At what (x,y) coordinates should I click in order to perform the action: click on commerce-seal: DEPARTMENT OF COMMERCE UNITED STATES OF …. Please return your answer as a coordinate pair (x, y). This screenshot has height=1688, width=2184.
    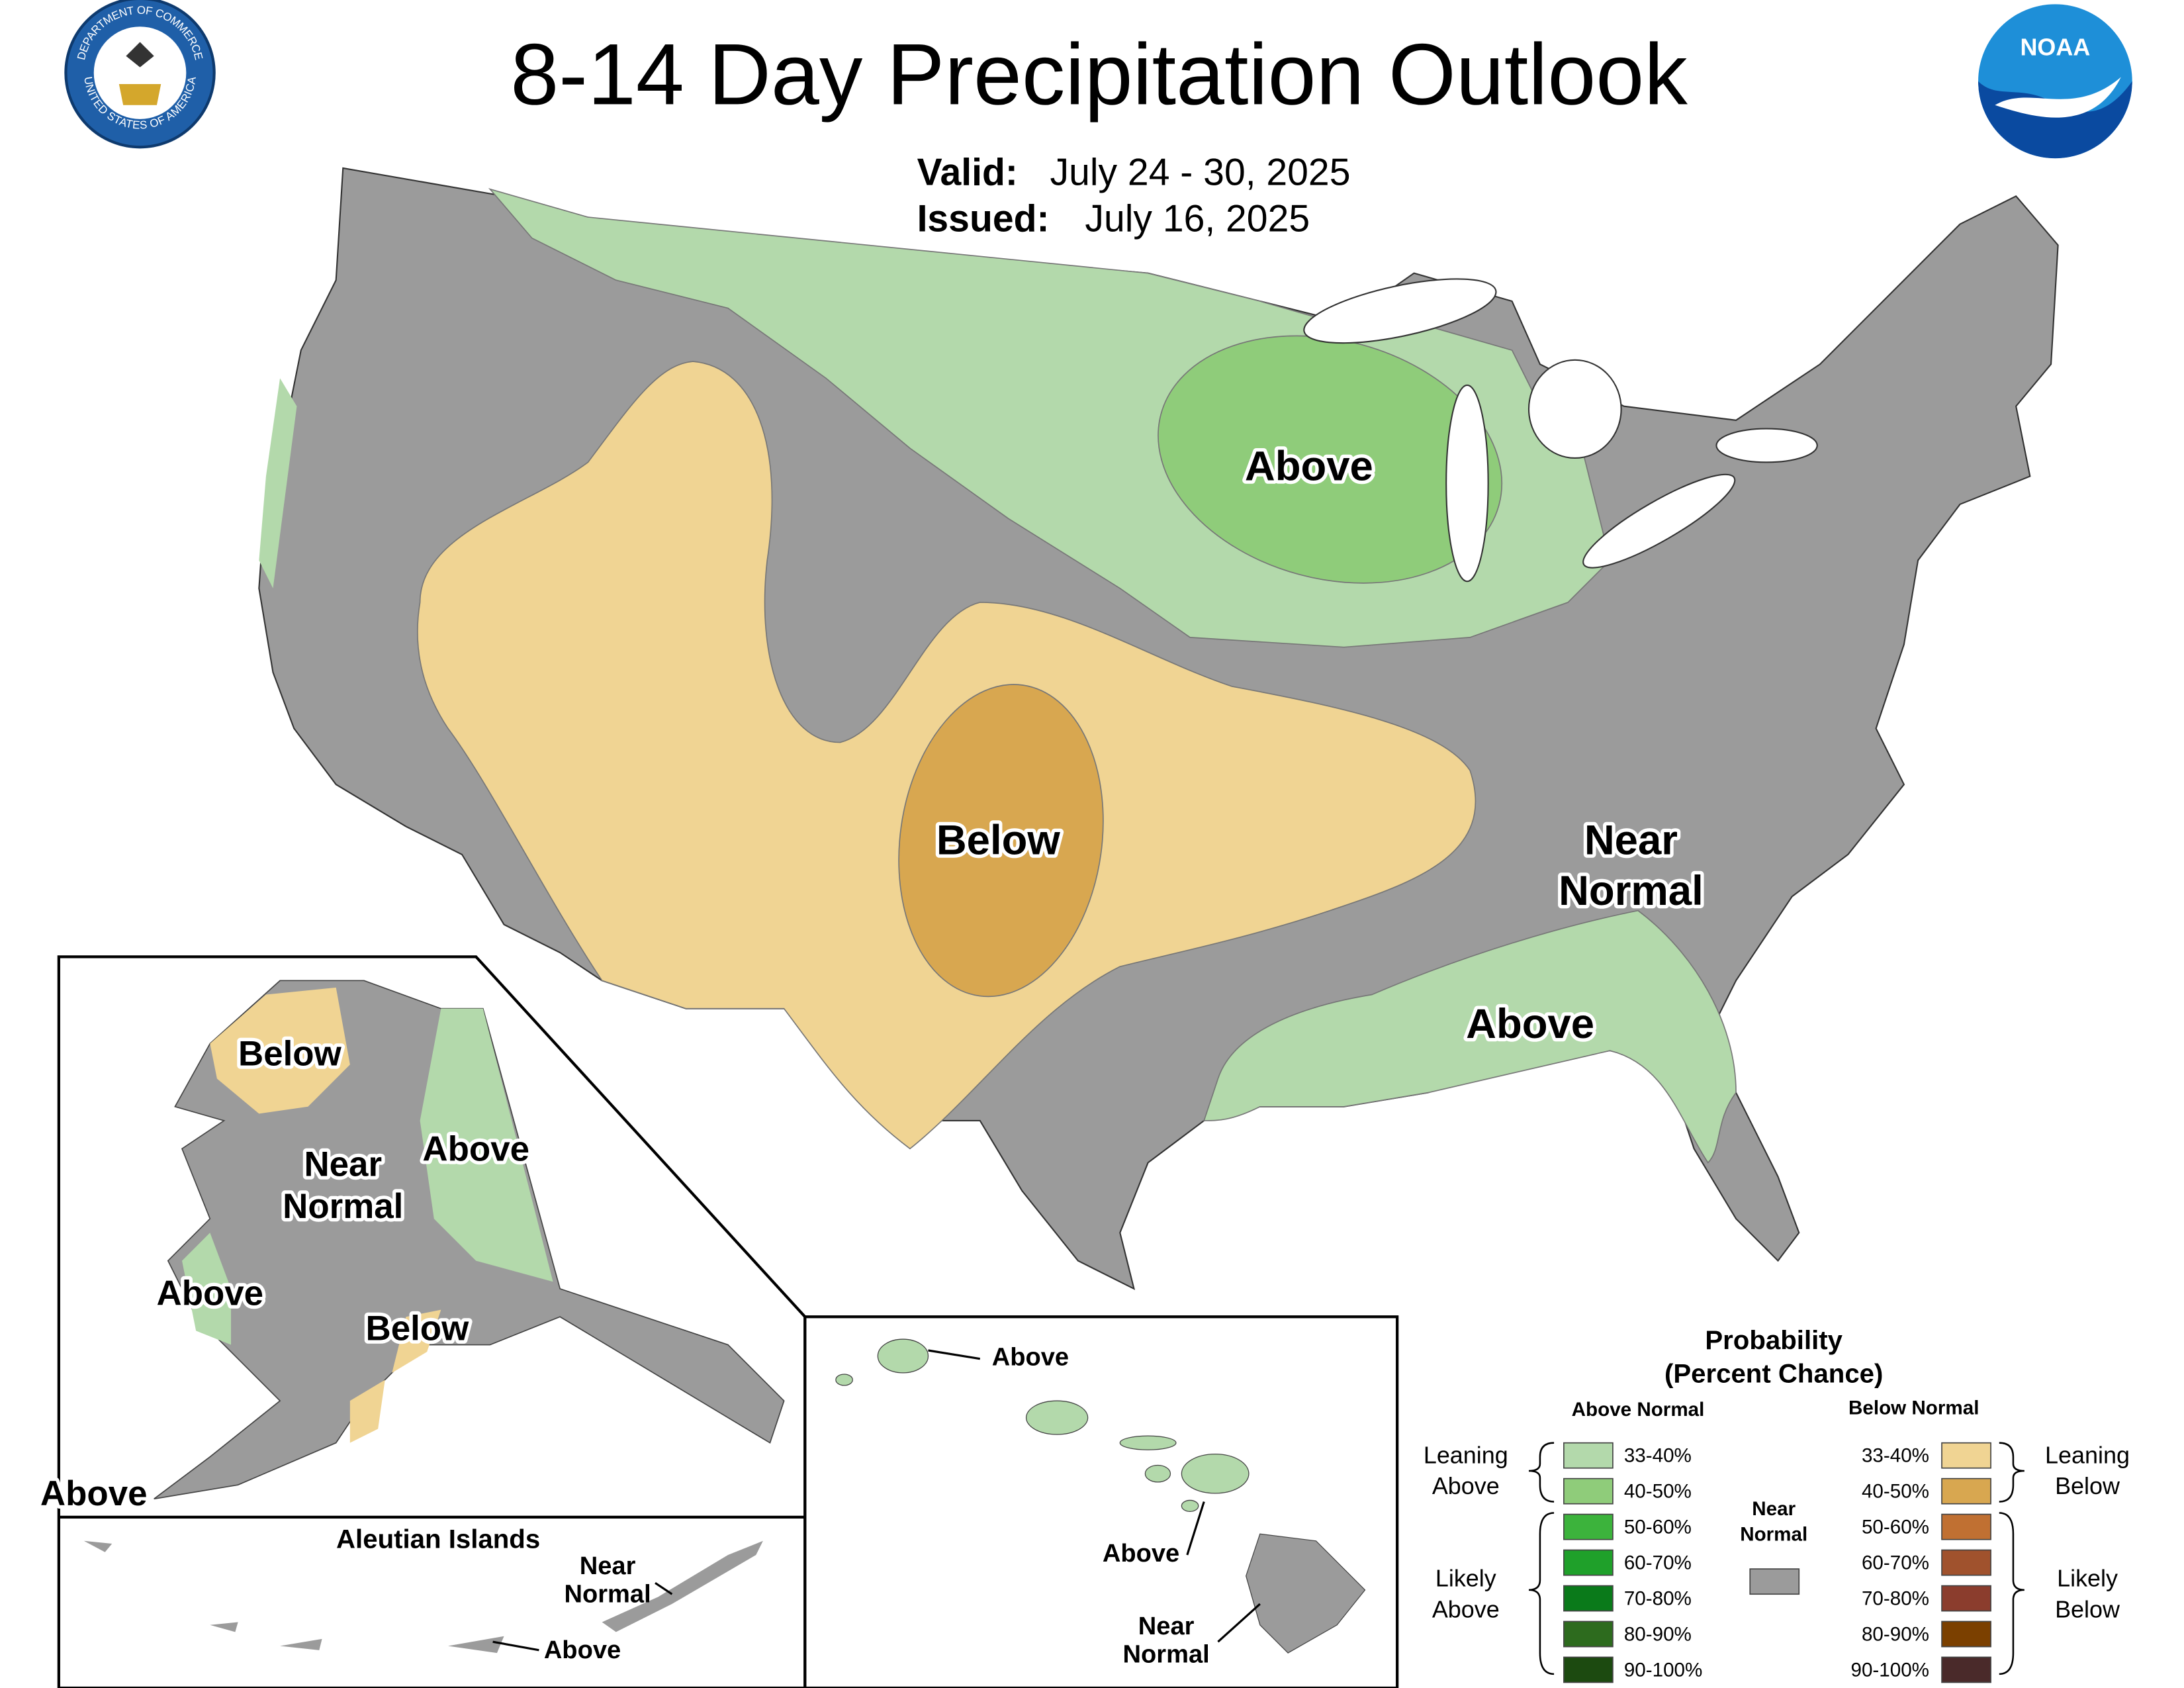
    Looking at the image, I should click on (140, 74).